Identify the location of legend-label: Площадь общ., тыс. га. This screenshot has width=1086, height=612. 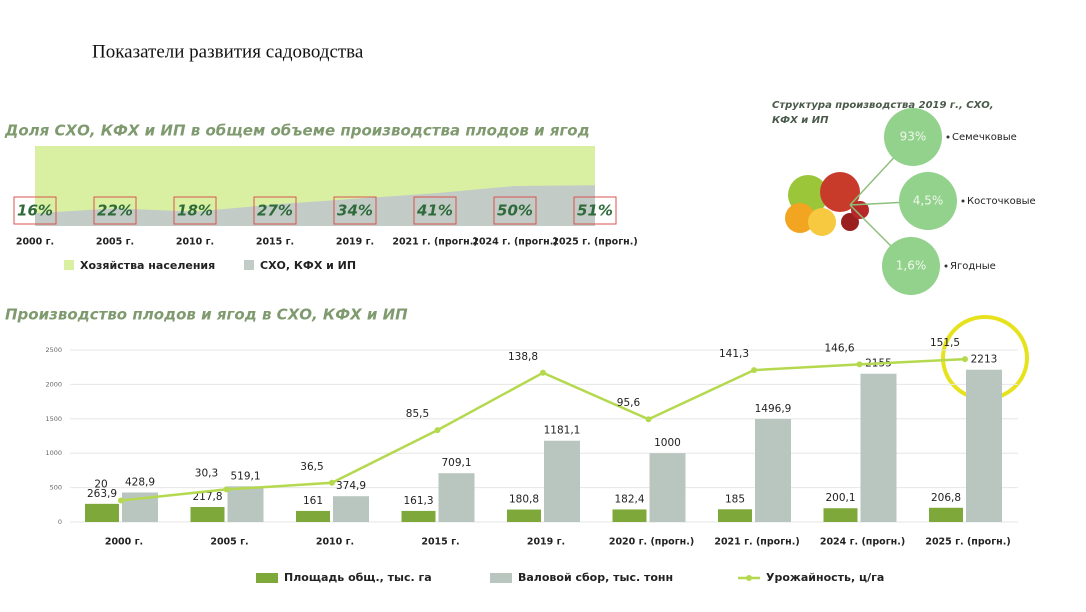
(358, 577).